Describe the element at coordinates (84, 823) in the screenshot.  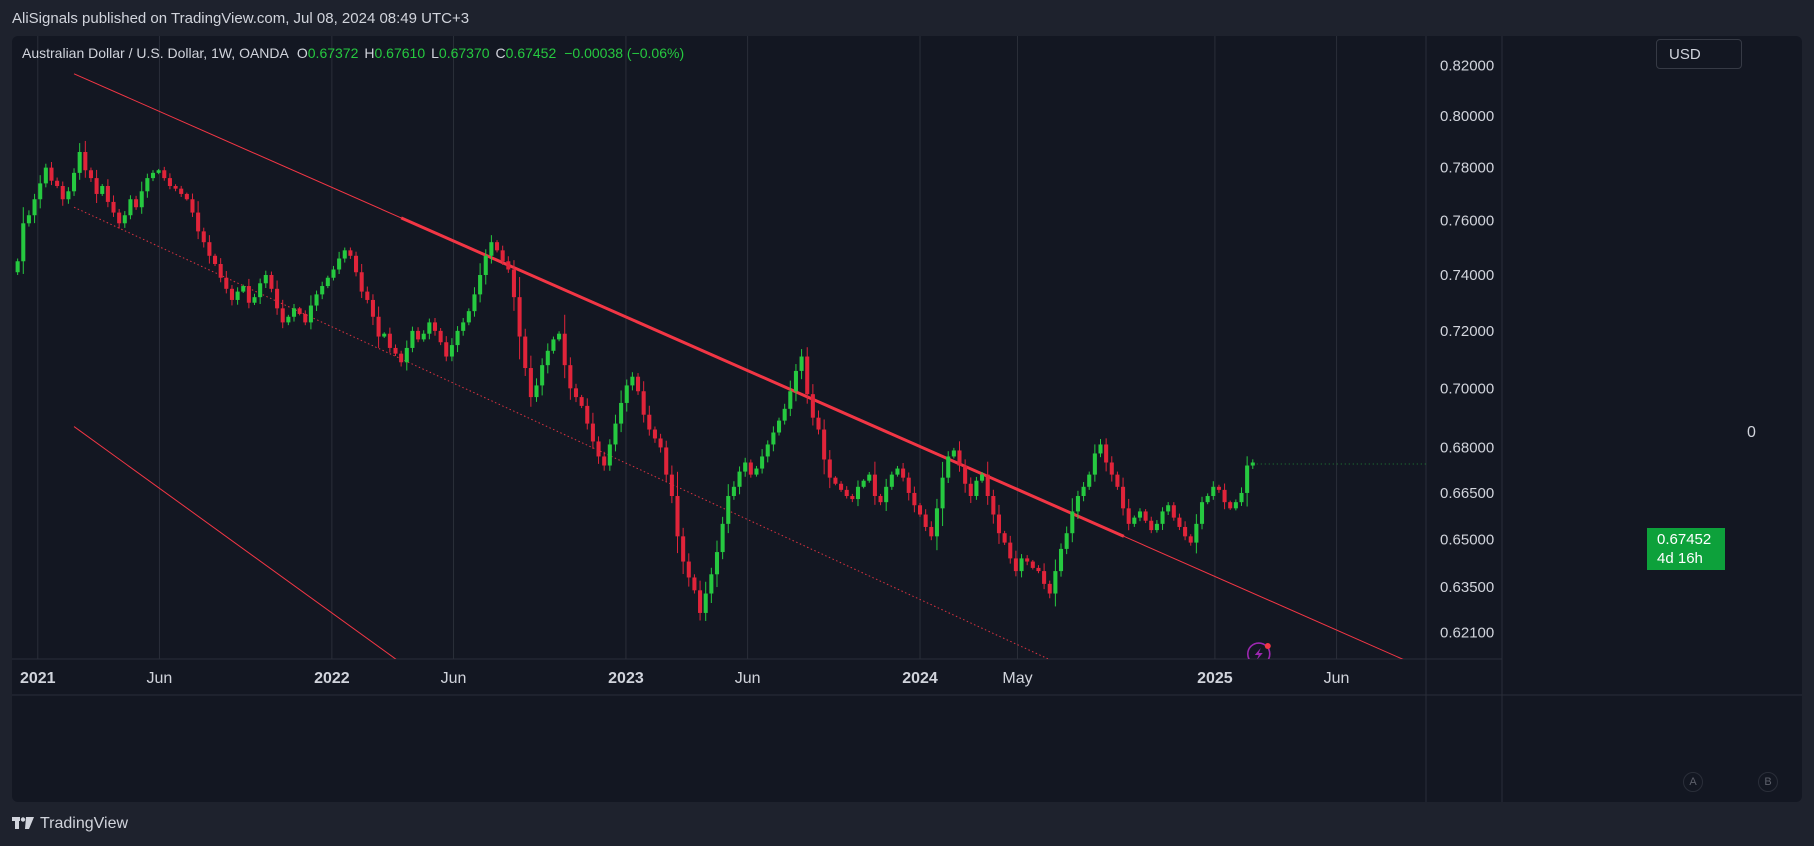
I see `footer-brand: TradingView` at that location.